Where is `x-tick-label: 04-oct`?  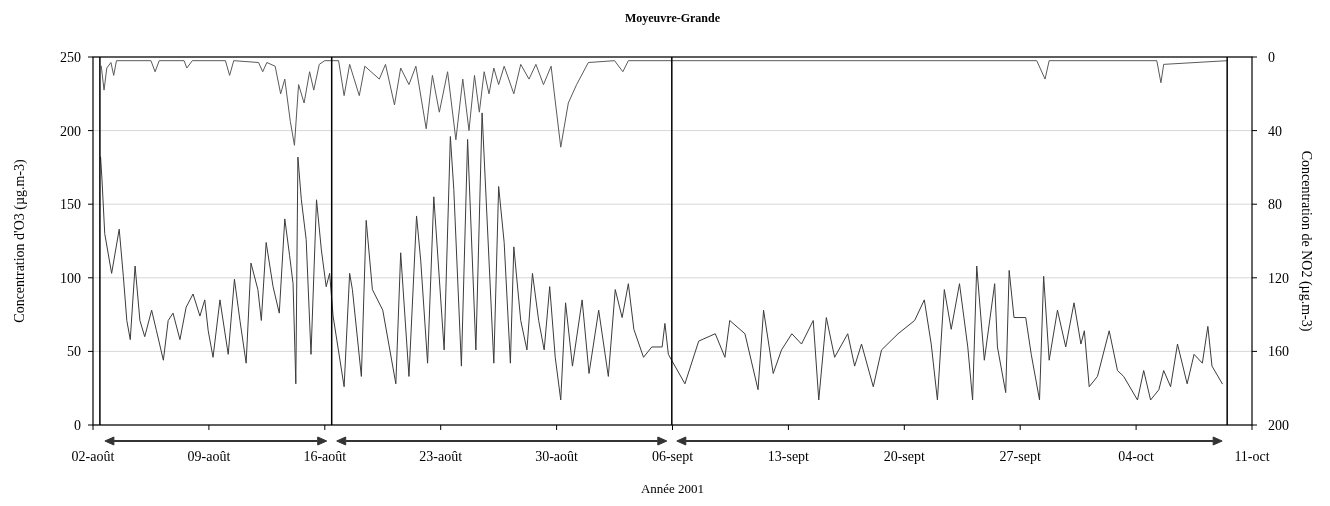
x-tick-label: 04-oct is located at coordinates (1136, 456).